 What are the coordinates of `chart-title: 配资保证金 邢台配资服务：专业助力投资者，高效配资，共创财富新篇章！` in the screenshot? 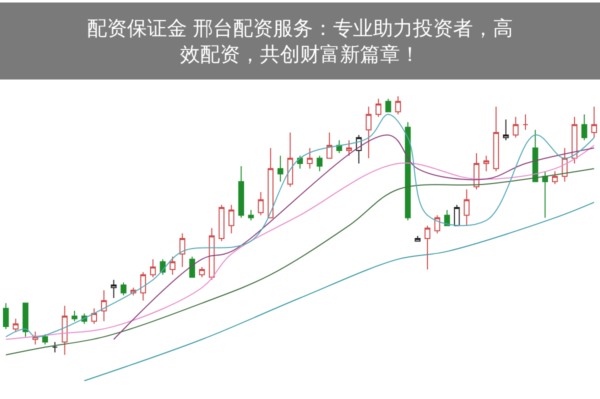 It's located at (300, 41).